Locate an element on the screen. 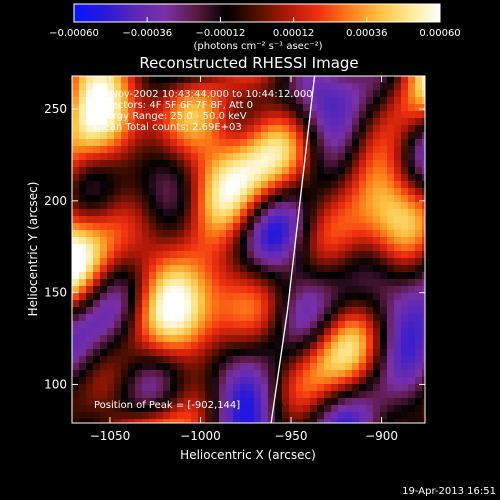 This screenshot has height=500, width=500. peak-marker is located at coordinates (280, 405).